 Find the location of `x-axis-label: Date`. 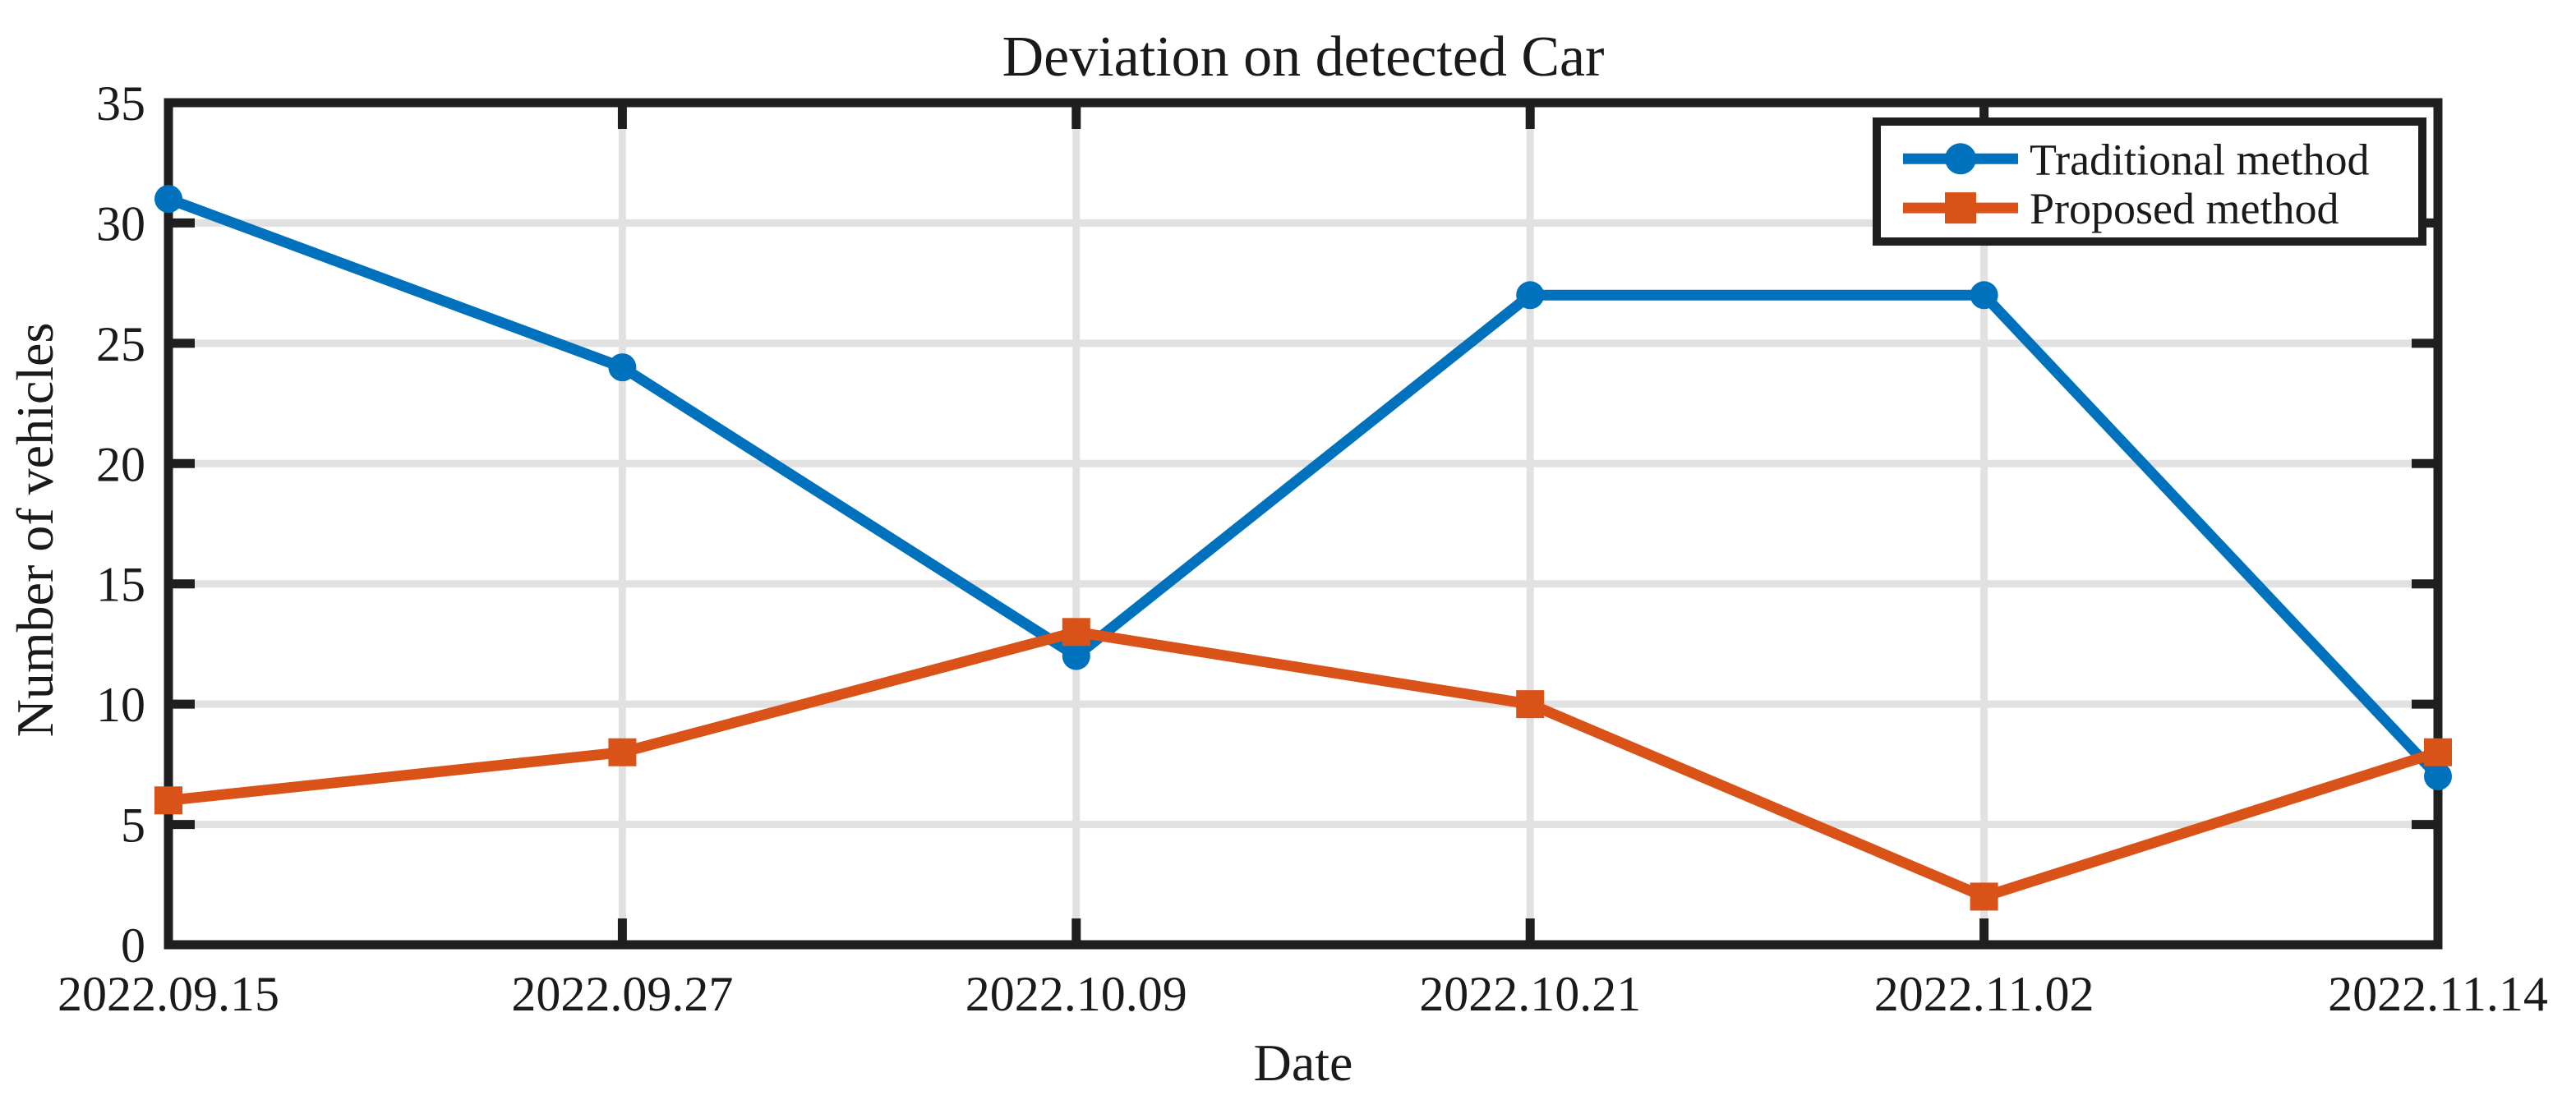

x-axis-label: Date is located at coordinates (1303, 1062).